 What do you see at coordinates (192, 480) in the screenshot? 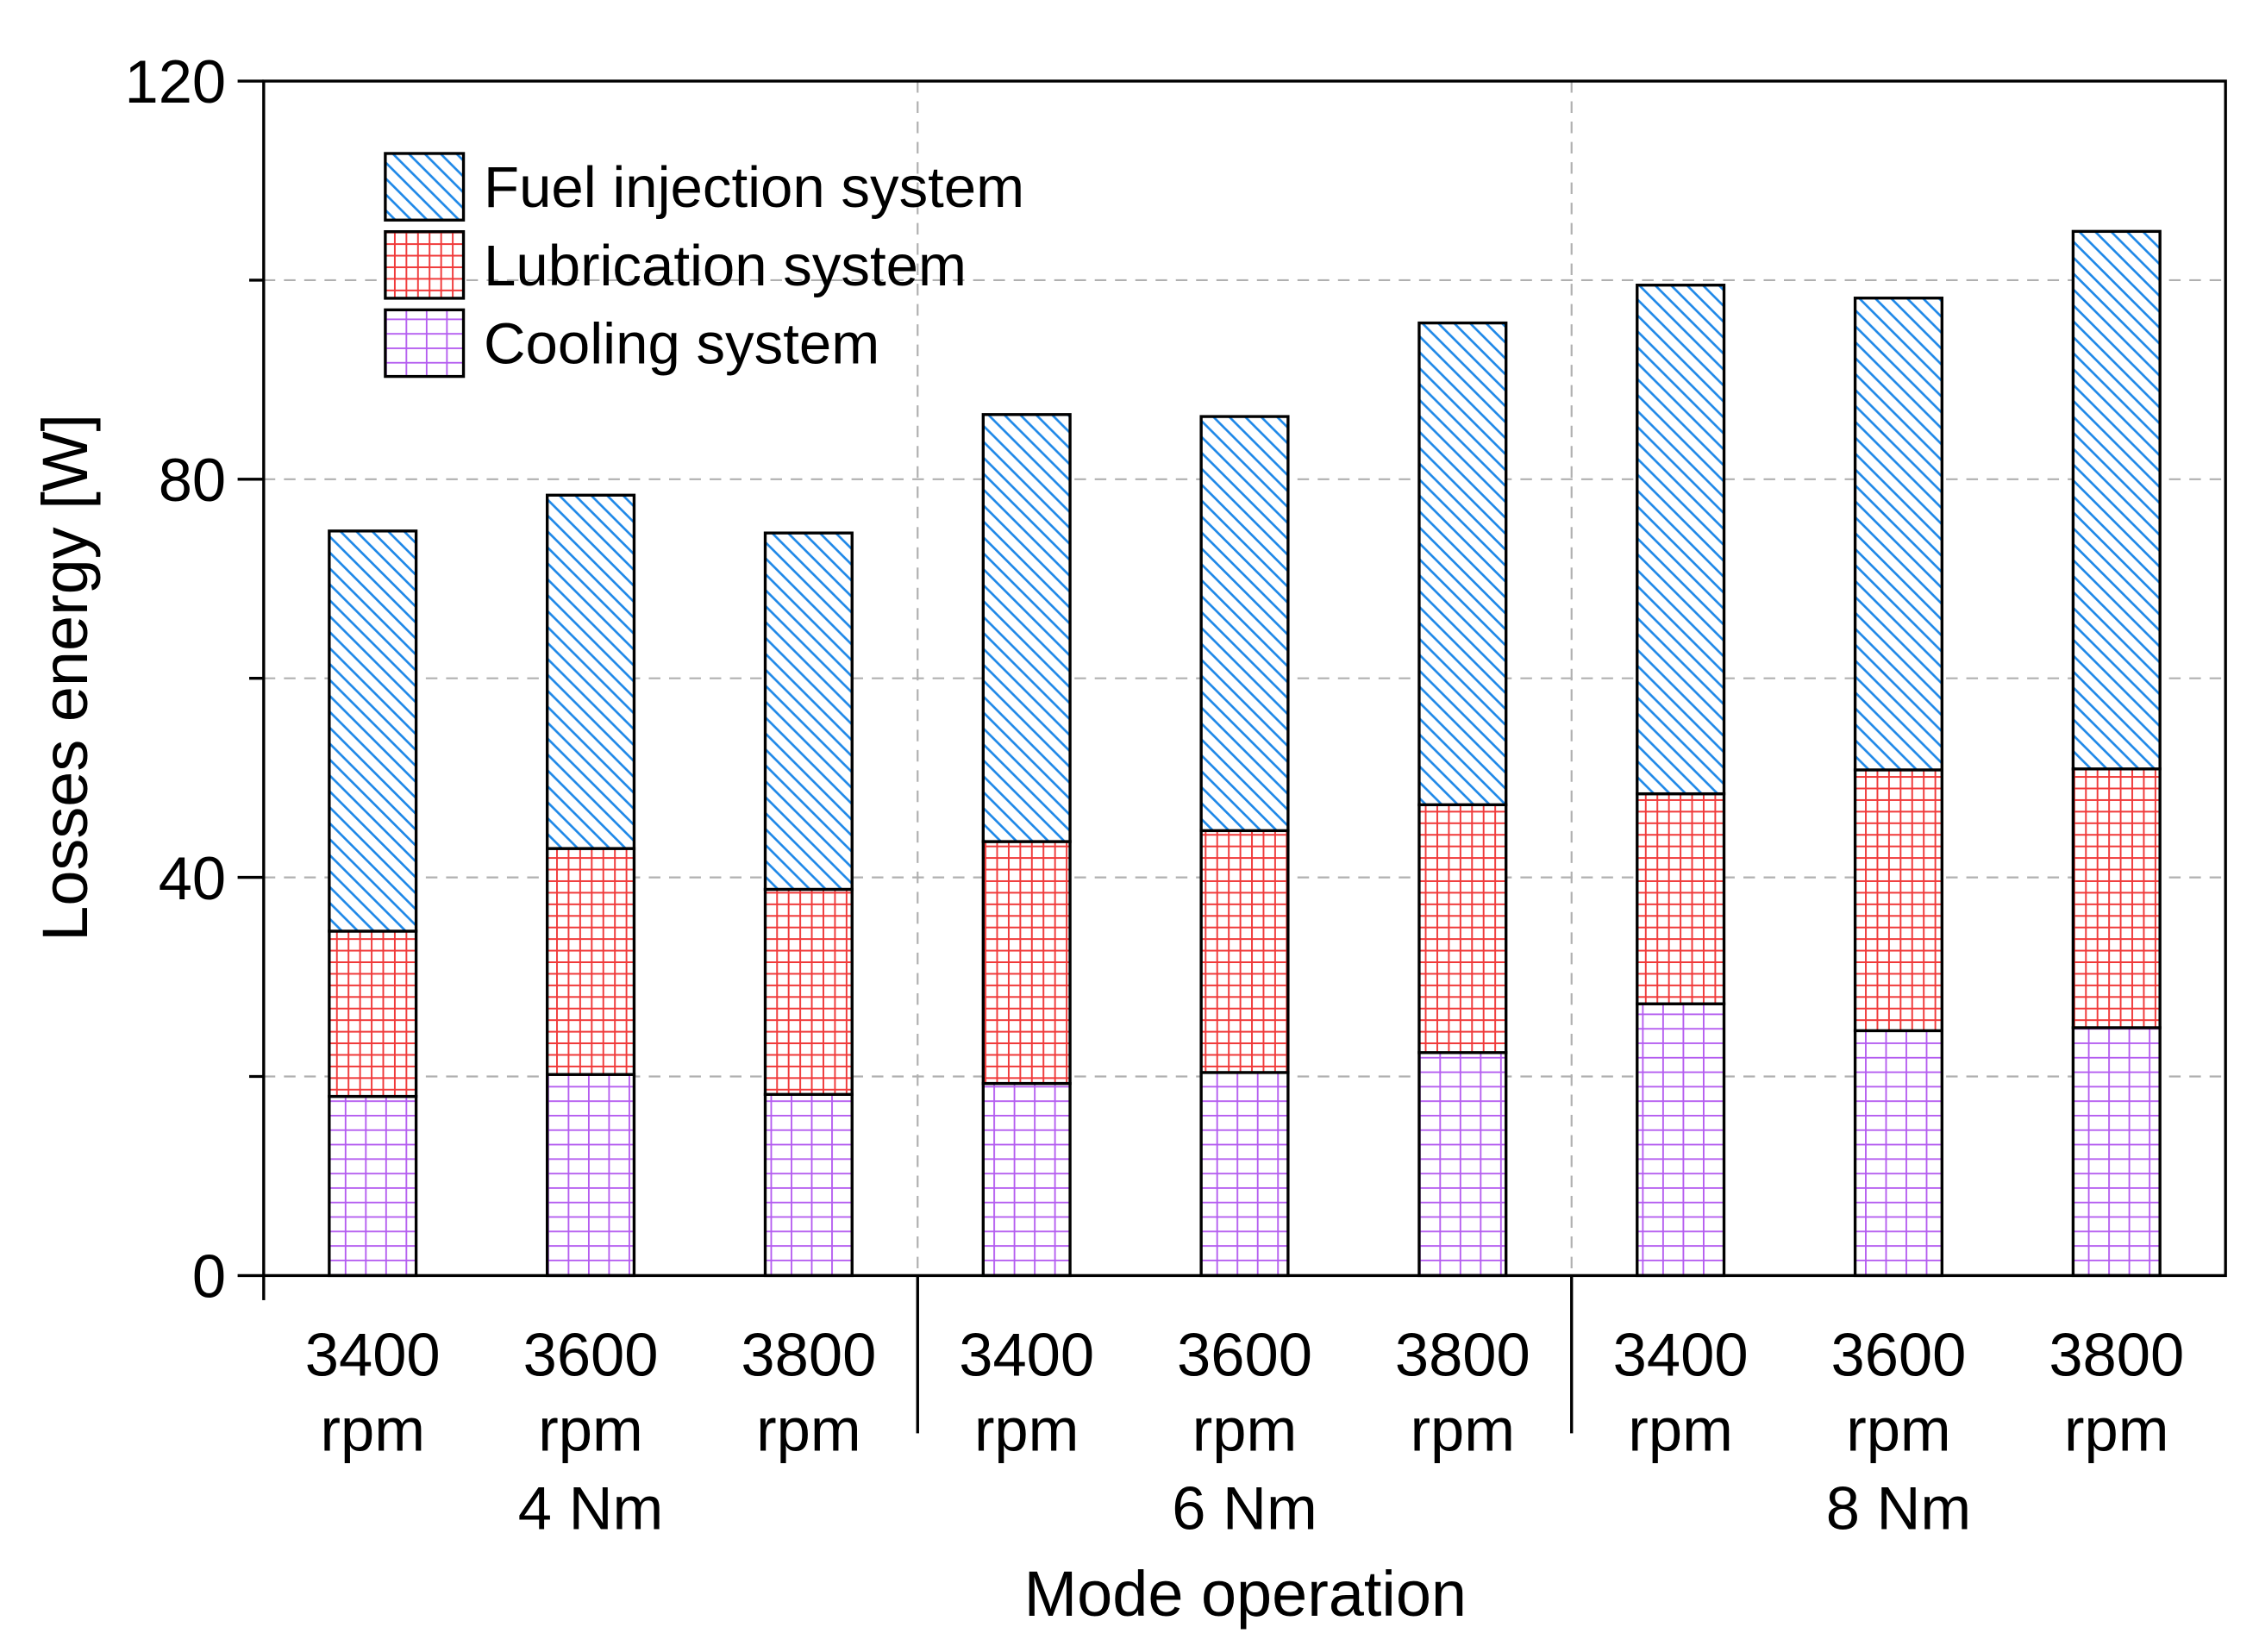
I see `y-tick-label: 80` at bounding box center [192, 480].